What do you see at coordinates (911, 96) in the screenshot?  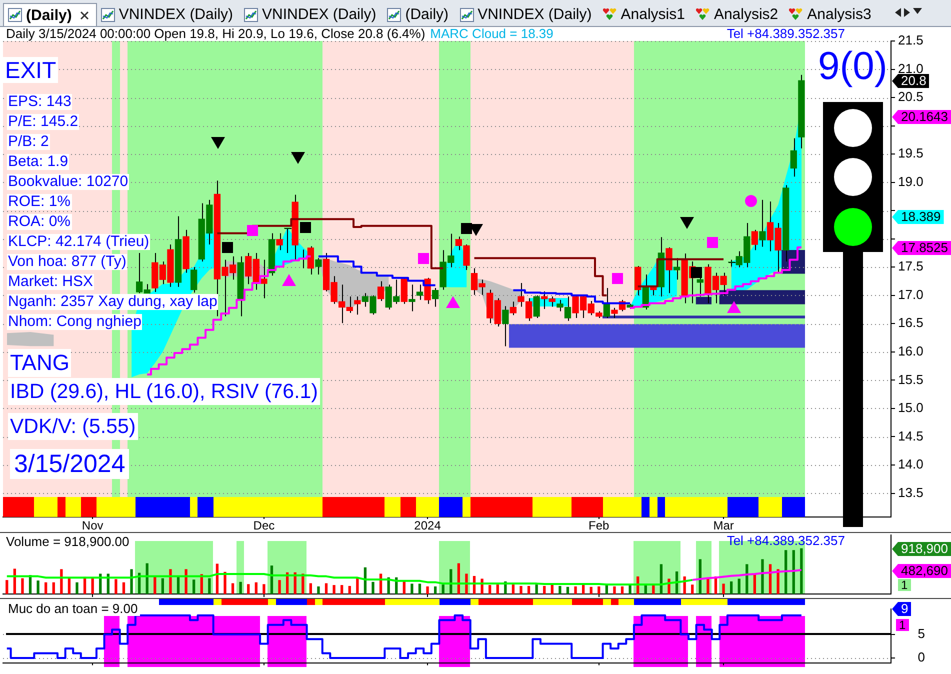 I see `y-tick-label: 20.5` at bounding box center [911, 96].